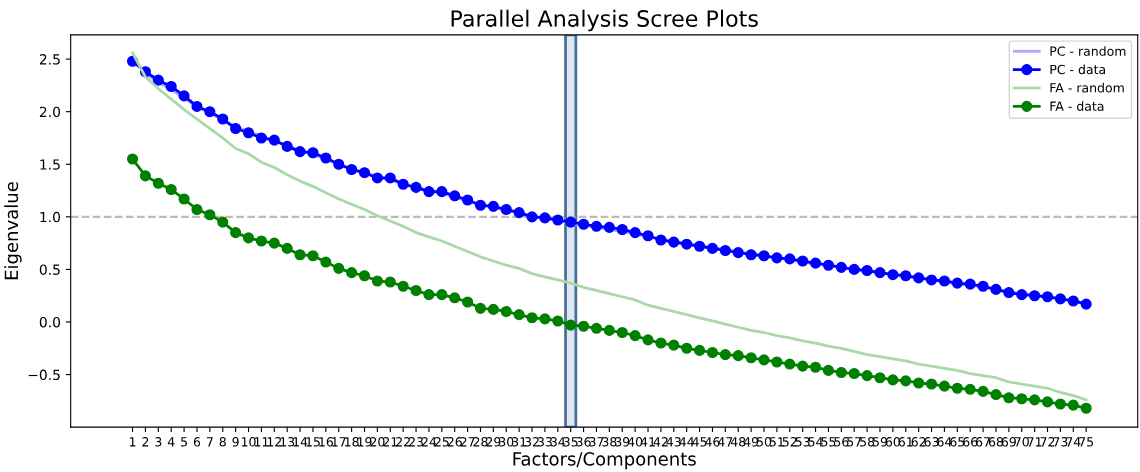  What do you see at coordinates (570, 442) in the screenshot?
I see `x-tick-label: 35` at bounding box center [570, 442].